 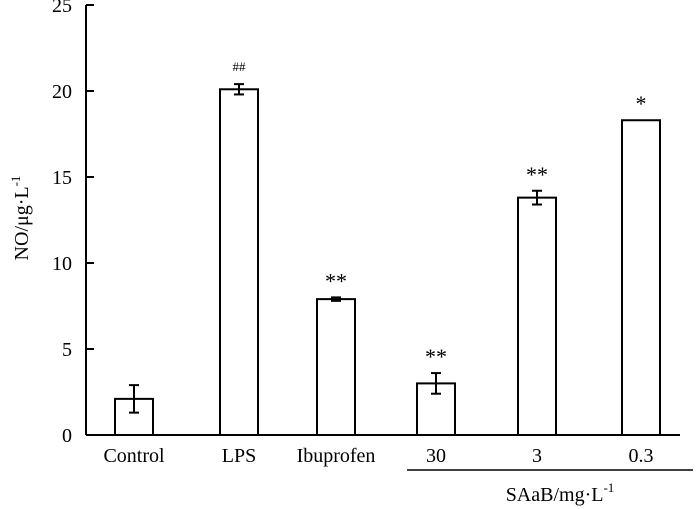 What do you see at coordinates (608, 487) in the screenshot?
I see `group-label-superscript: -1` at bounding box center [608, 487].